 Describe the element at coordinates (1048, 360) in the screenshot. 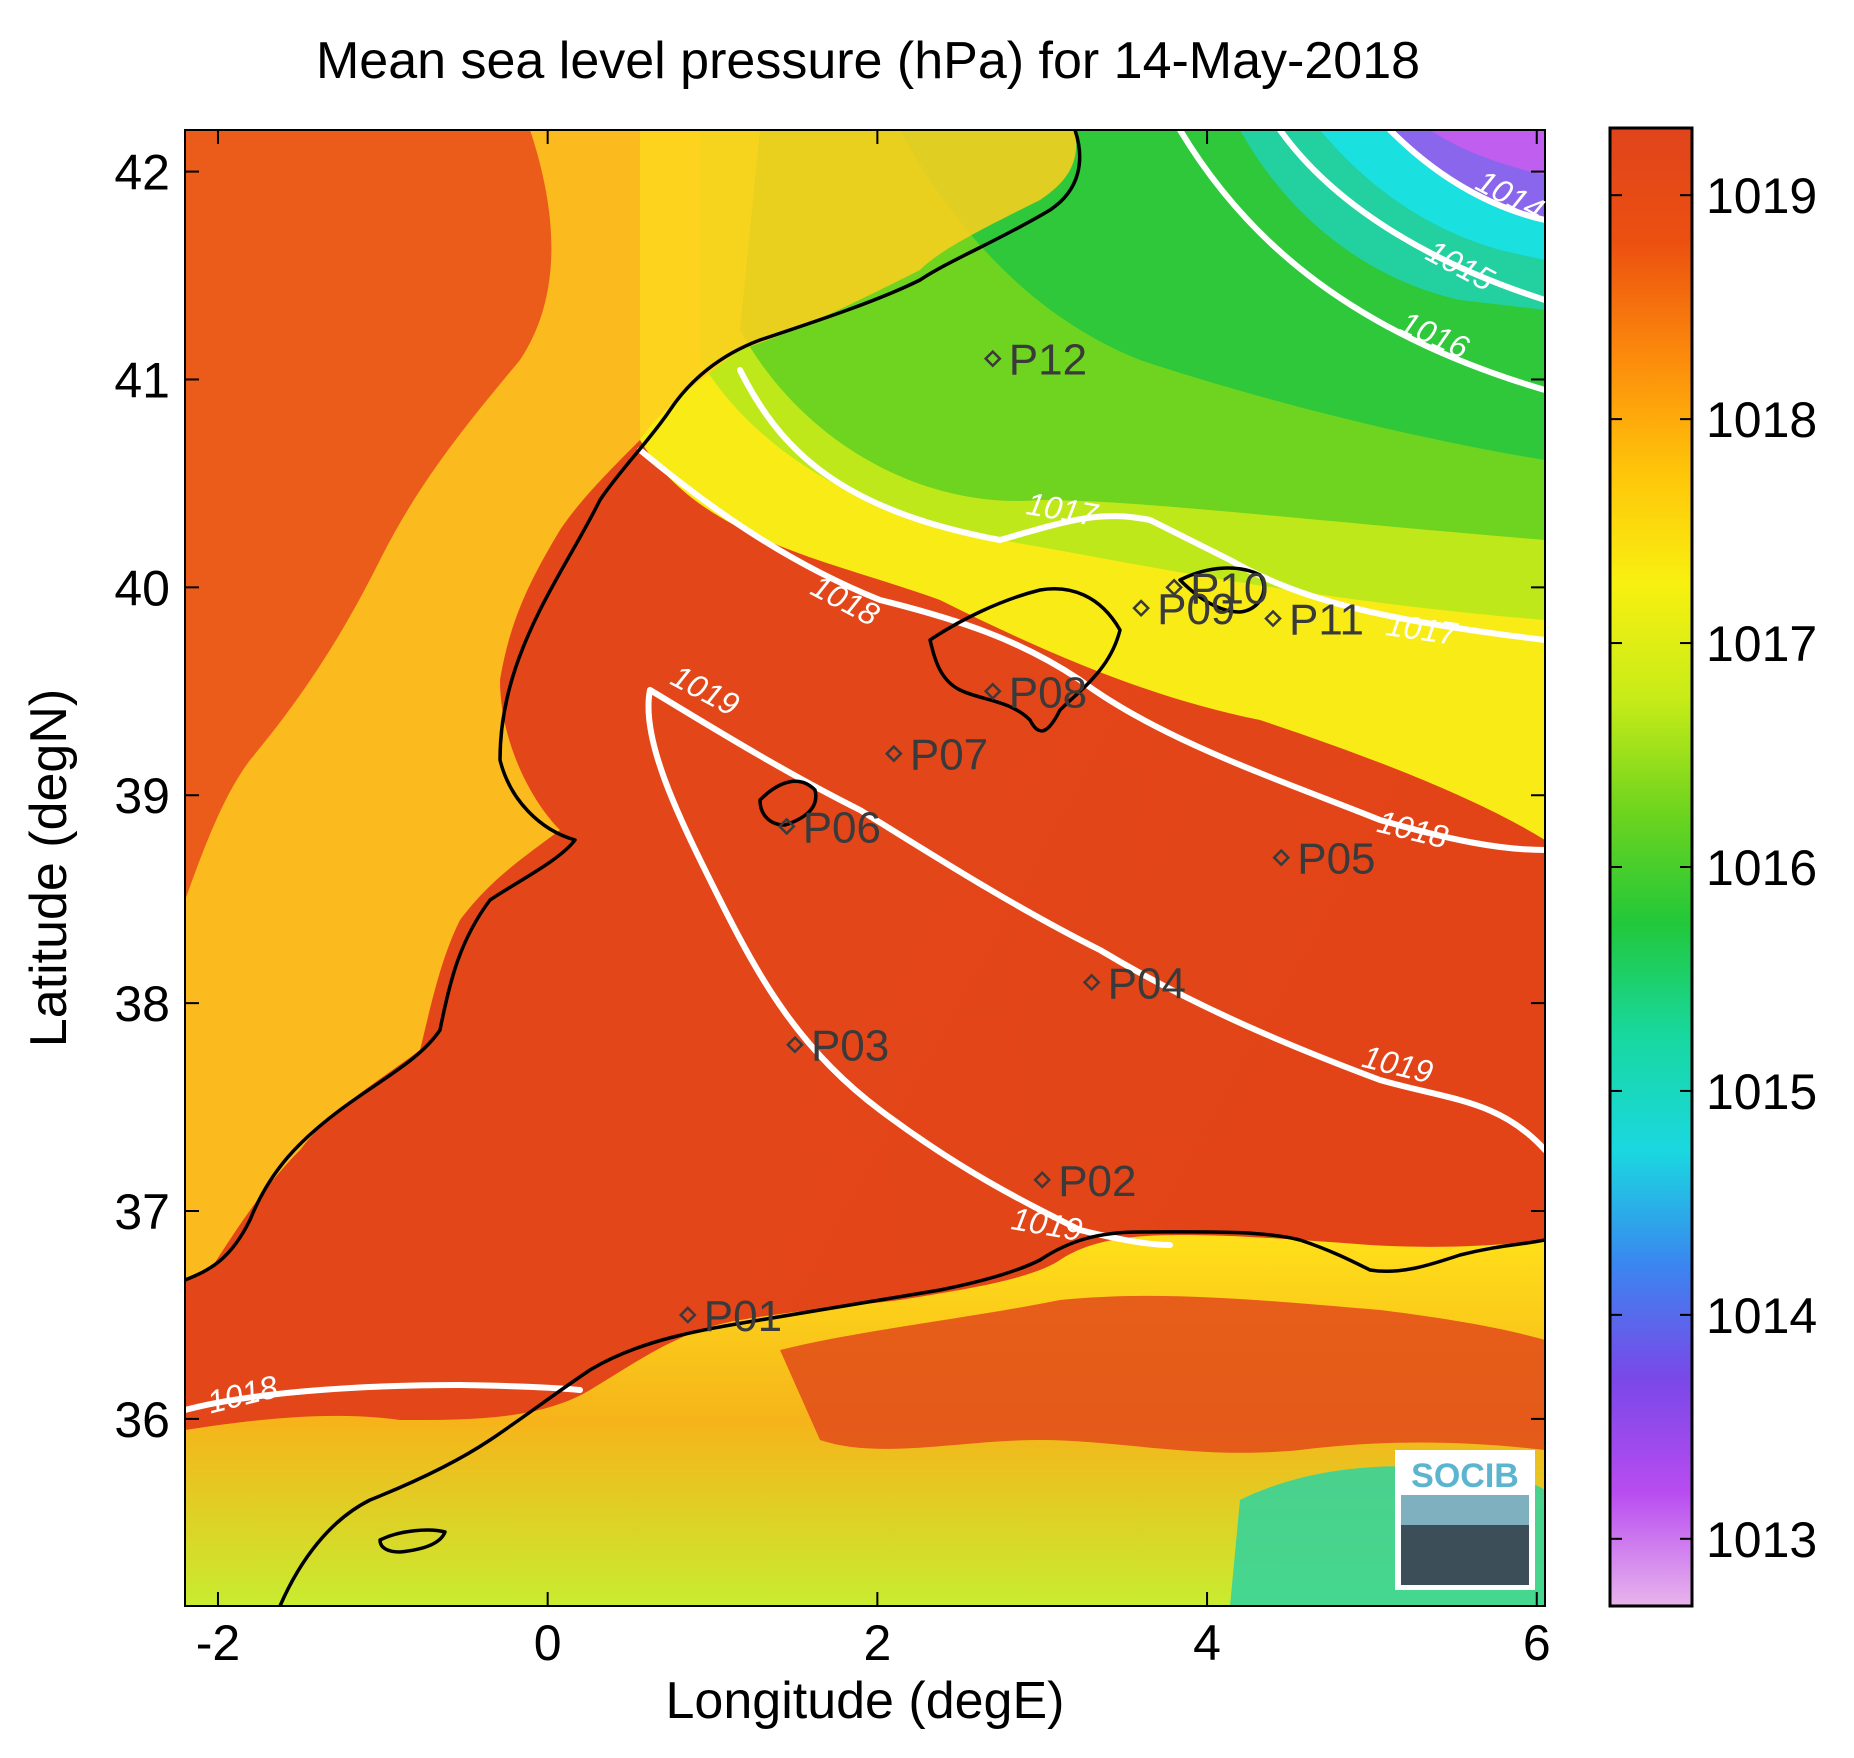

I see `station-label: P12` at that location.